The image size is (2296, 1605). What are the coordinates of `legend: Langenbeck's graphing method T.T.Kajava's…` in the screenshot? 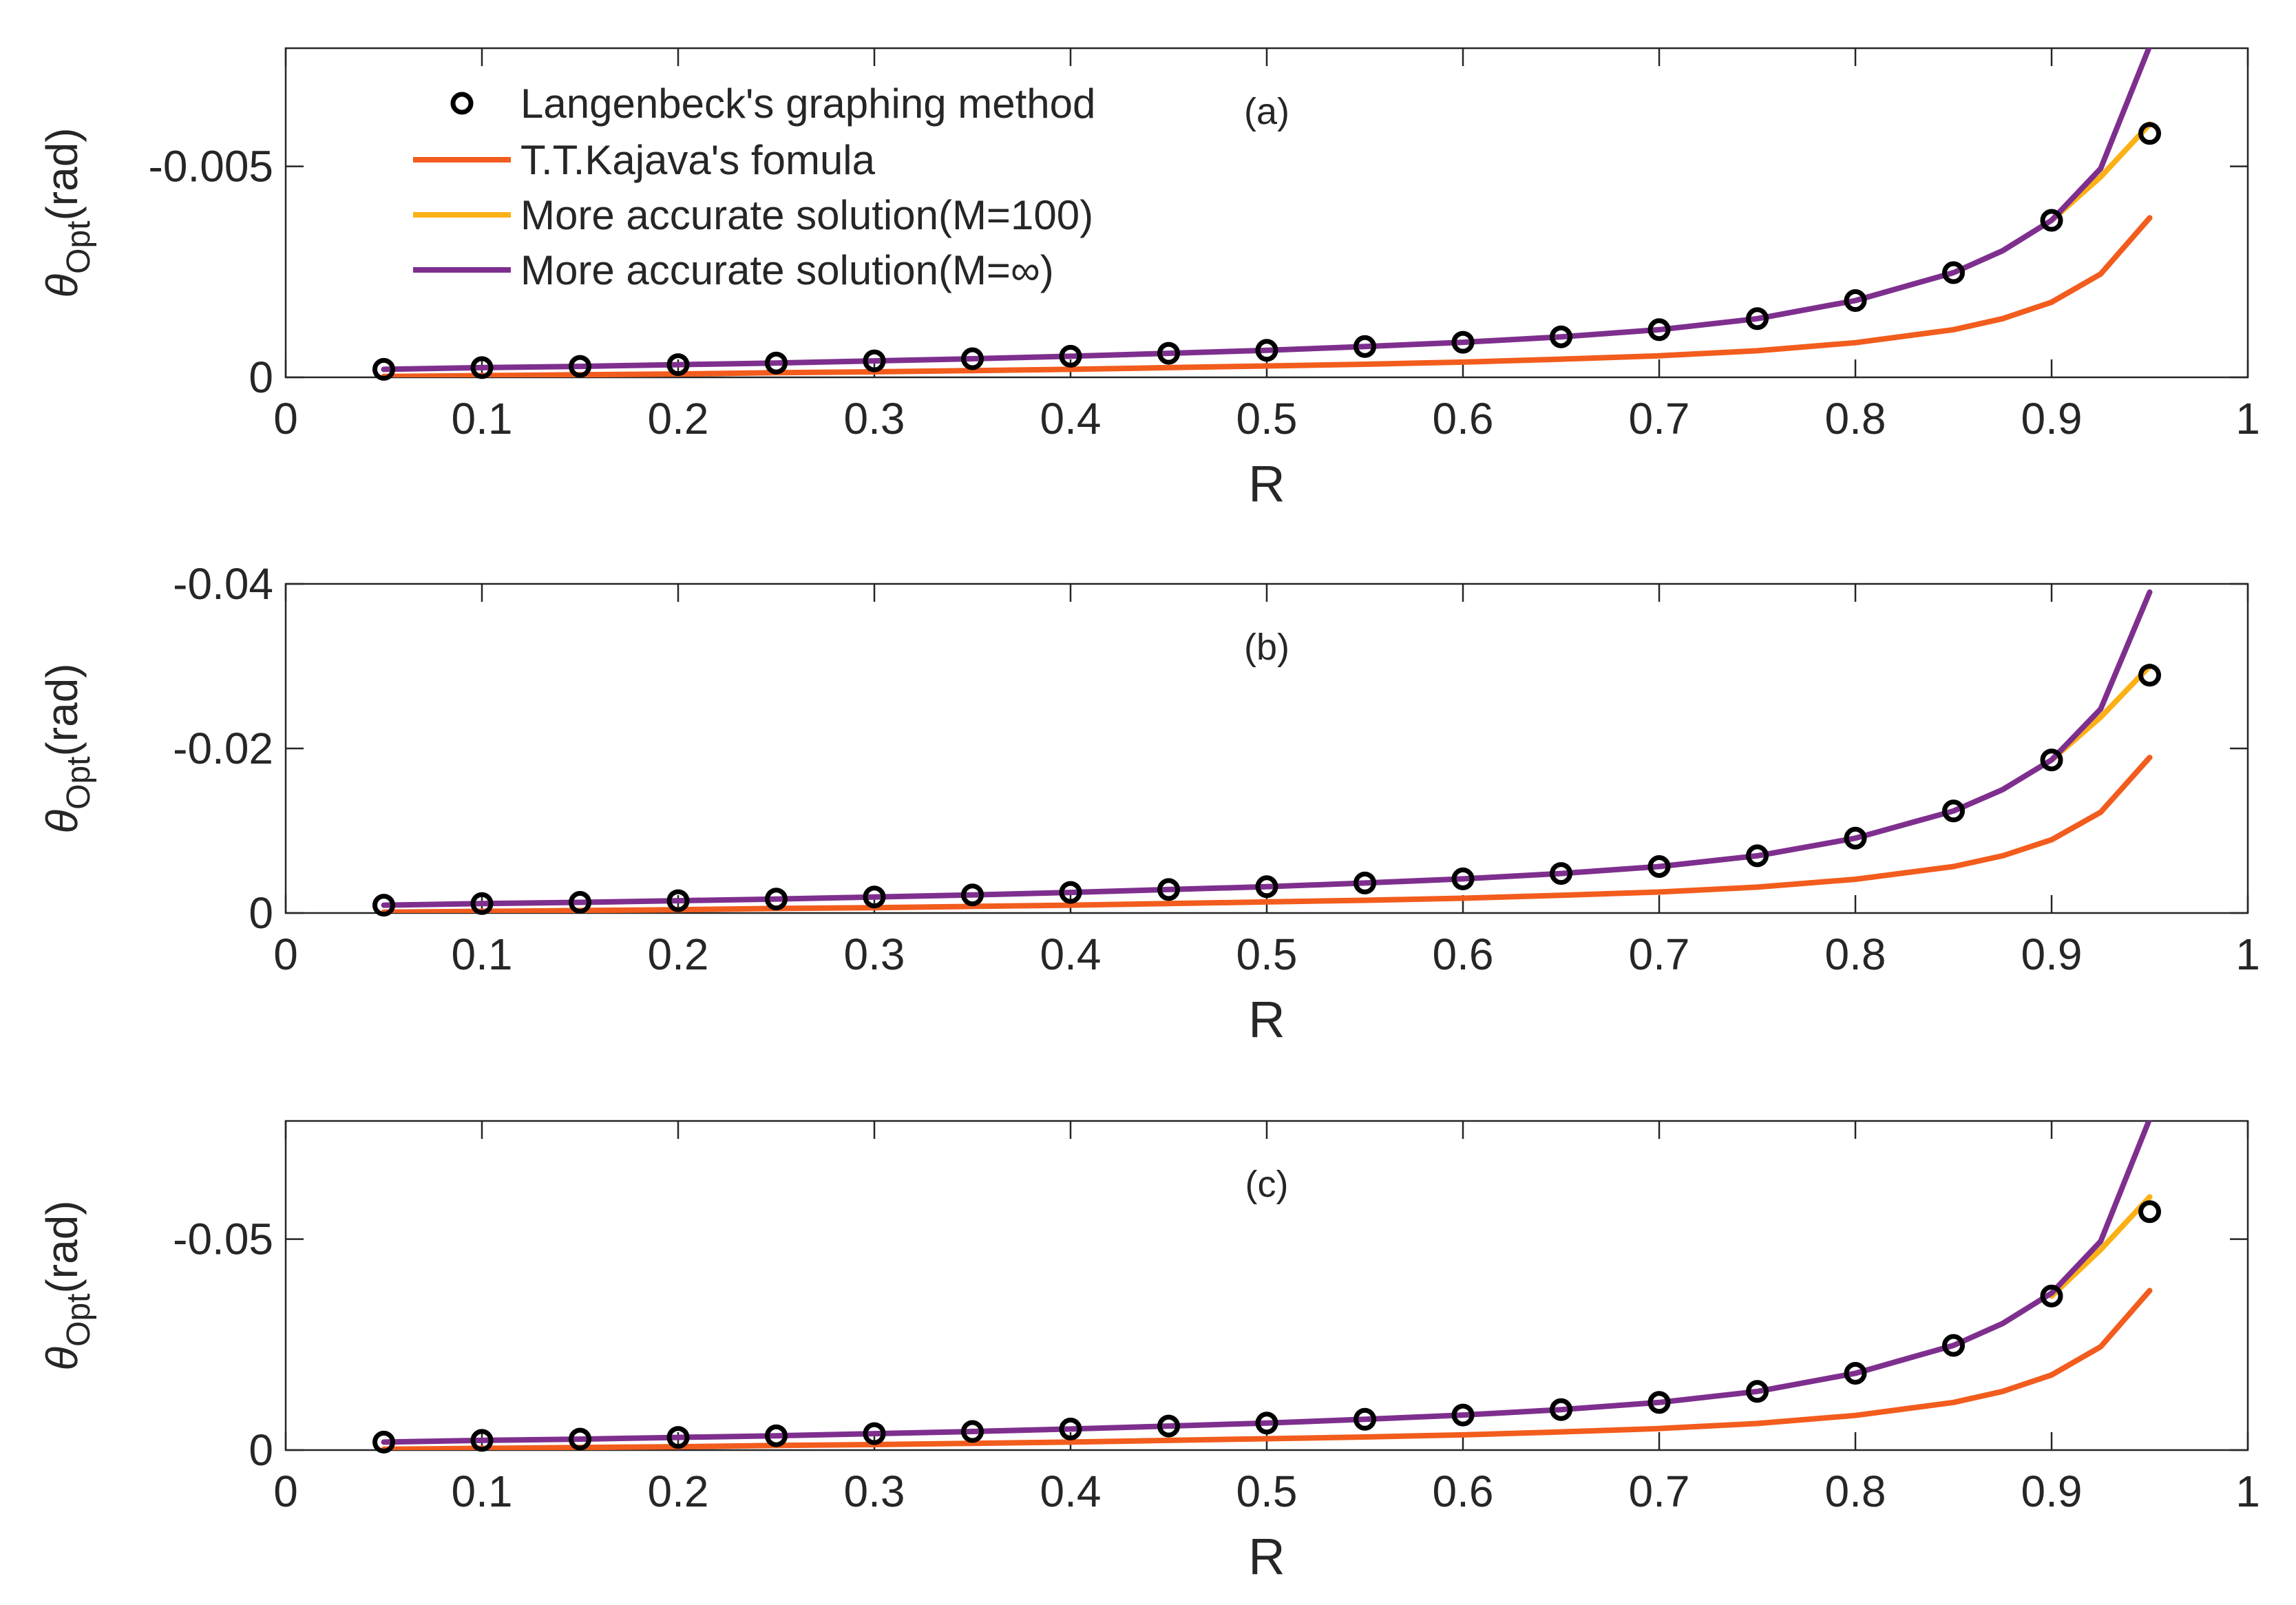 It's located at (754, 187).